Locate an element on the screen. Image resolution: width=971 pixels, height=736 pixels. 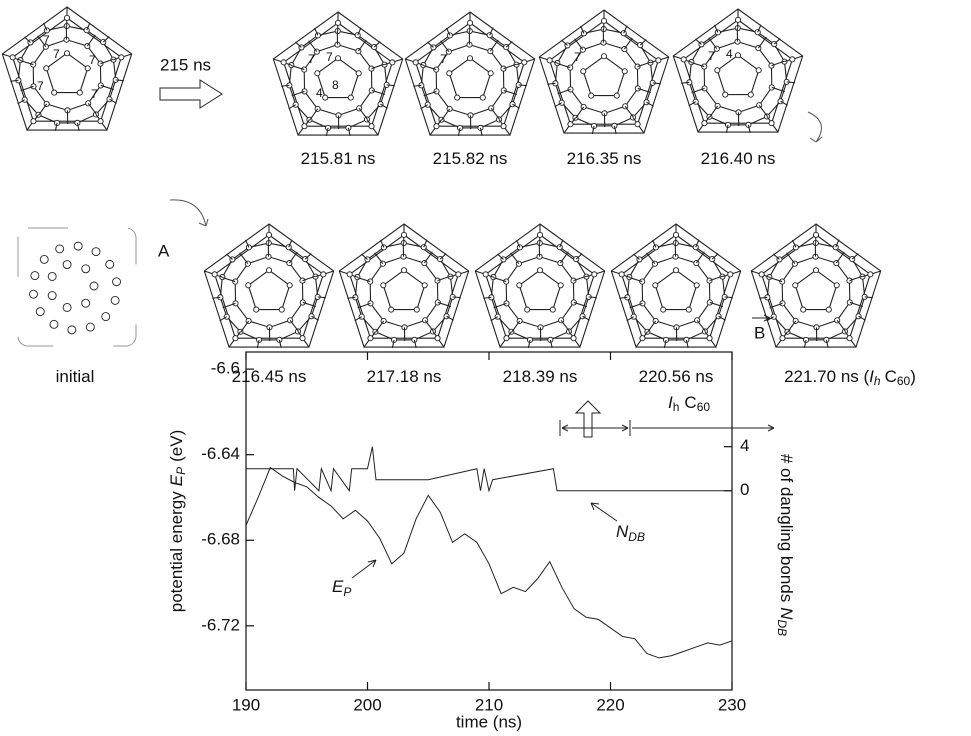
snapshot-time: initial is located at coordinates (75, 376).